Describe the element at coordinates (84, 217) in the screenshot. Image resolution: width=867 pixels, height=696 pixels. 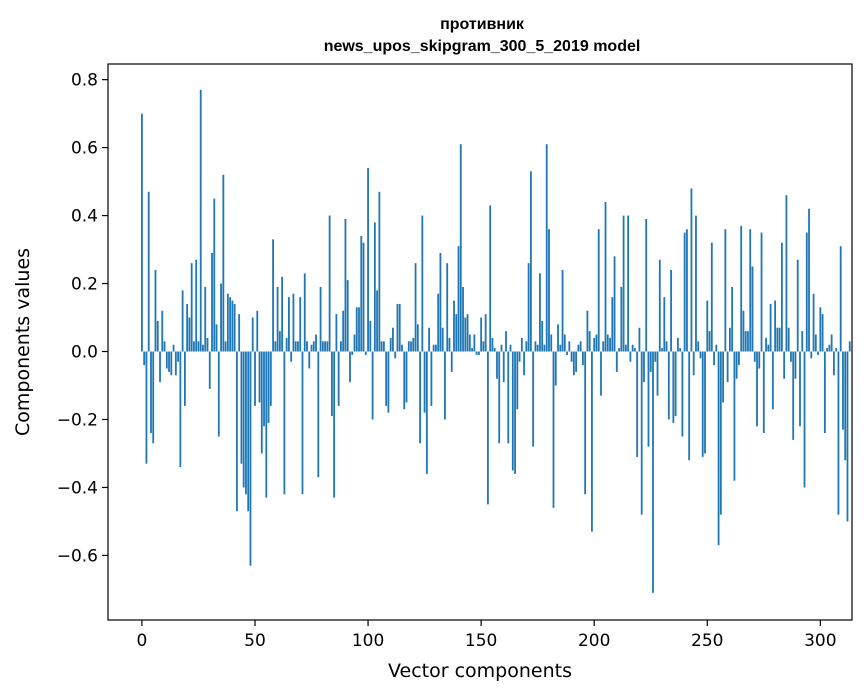
I see `y-tick-label: 0.4` at that location.